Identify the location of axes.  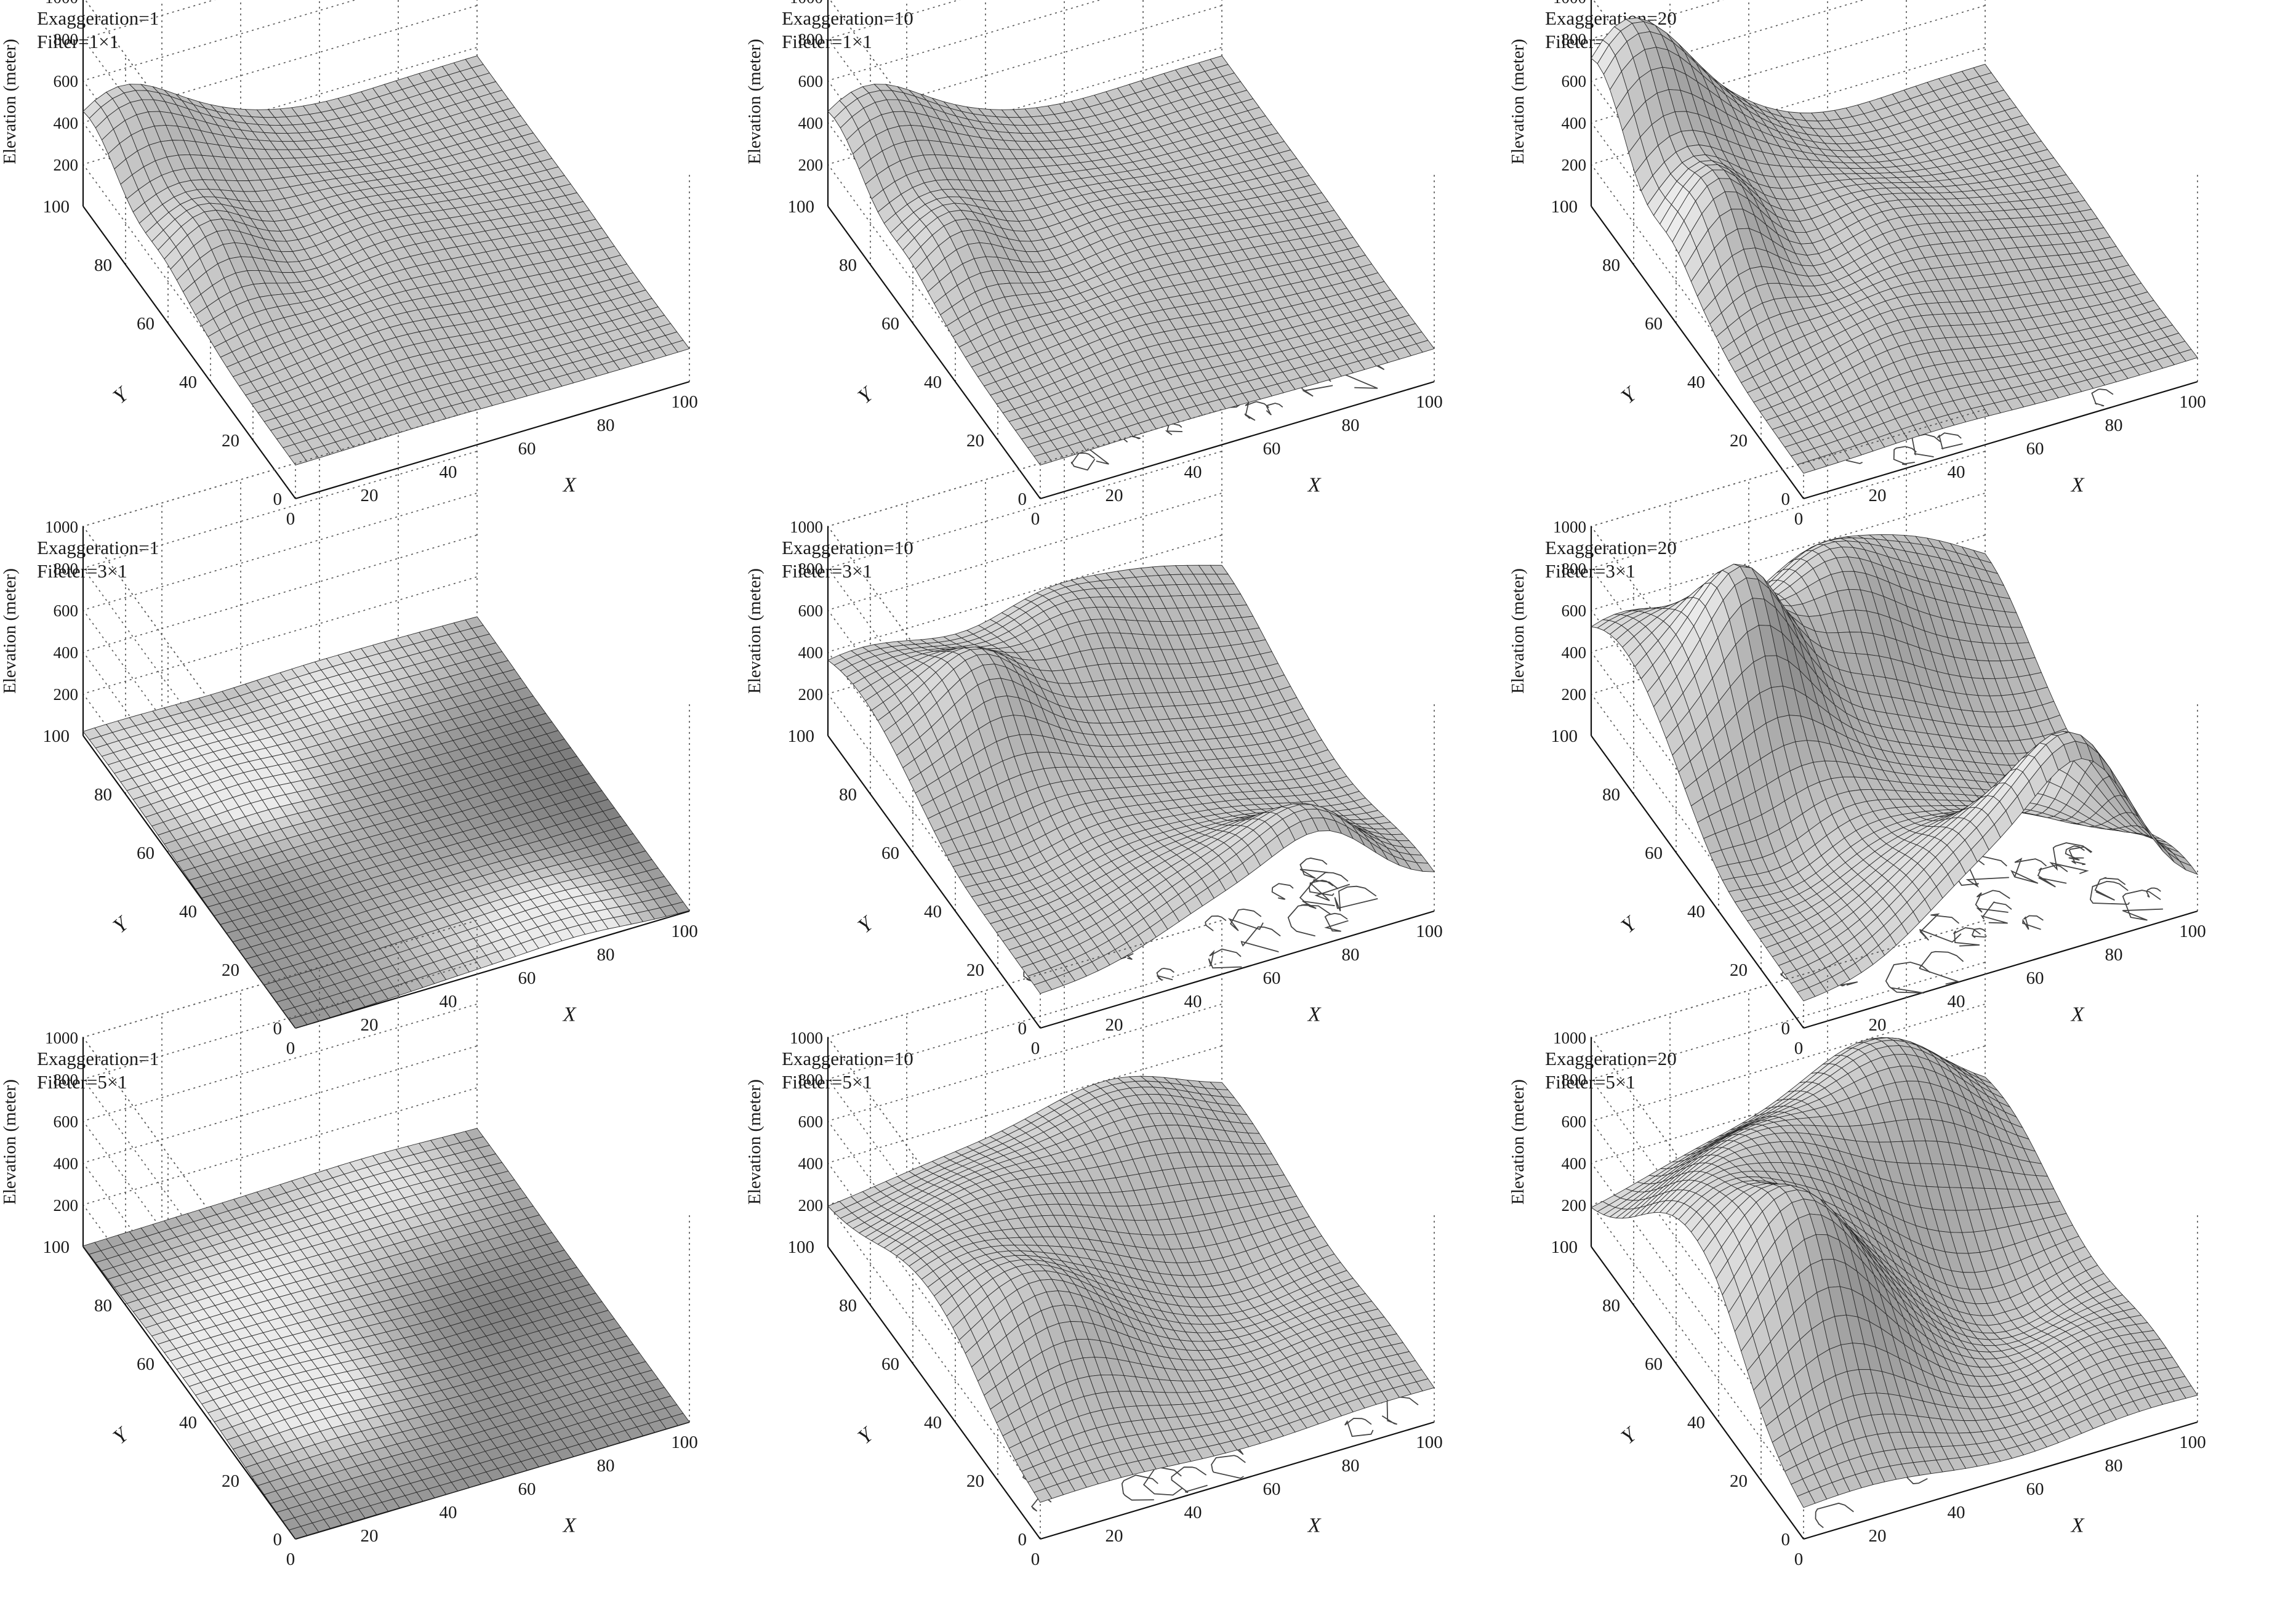
(386, 250).